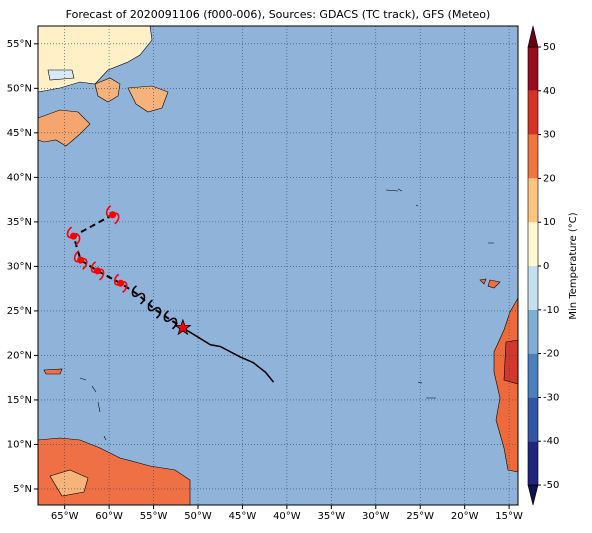 This screenshot has width=592, height=533. I want to click on land-nova-scotia, so click(64, 128).